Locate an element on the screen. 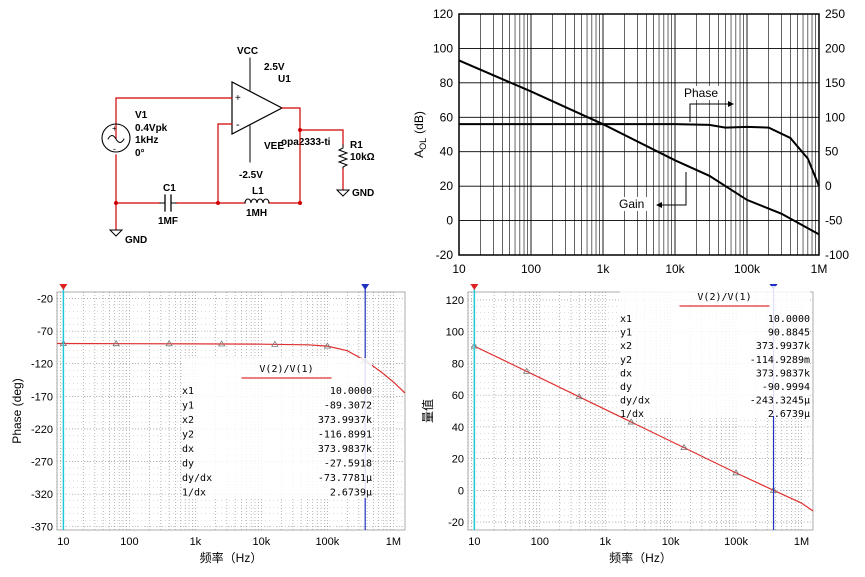  l1-inductor-symbol is located at coordinates (257, 201).